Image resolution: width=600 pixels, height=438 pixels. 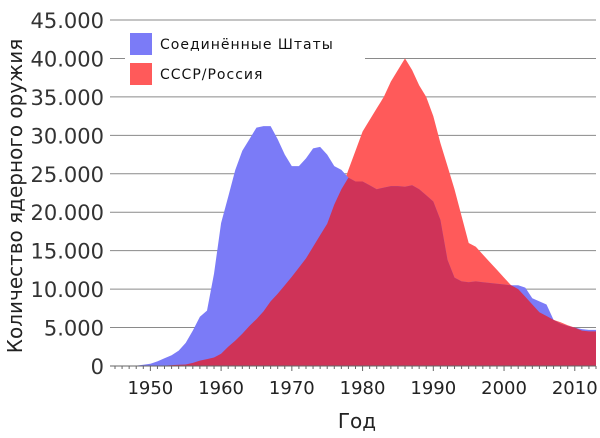 What do you see at coordinates (357, 421) in the screenshot?
I see `x-axis-label: Год` at bounding box center [357, 421].